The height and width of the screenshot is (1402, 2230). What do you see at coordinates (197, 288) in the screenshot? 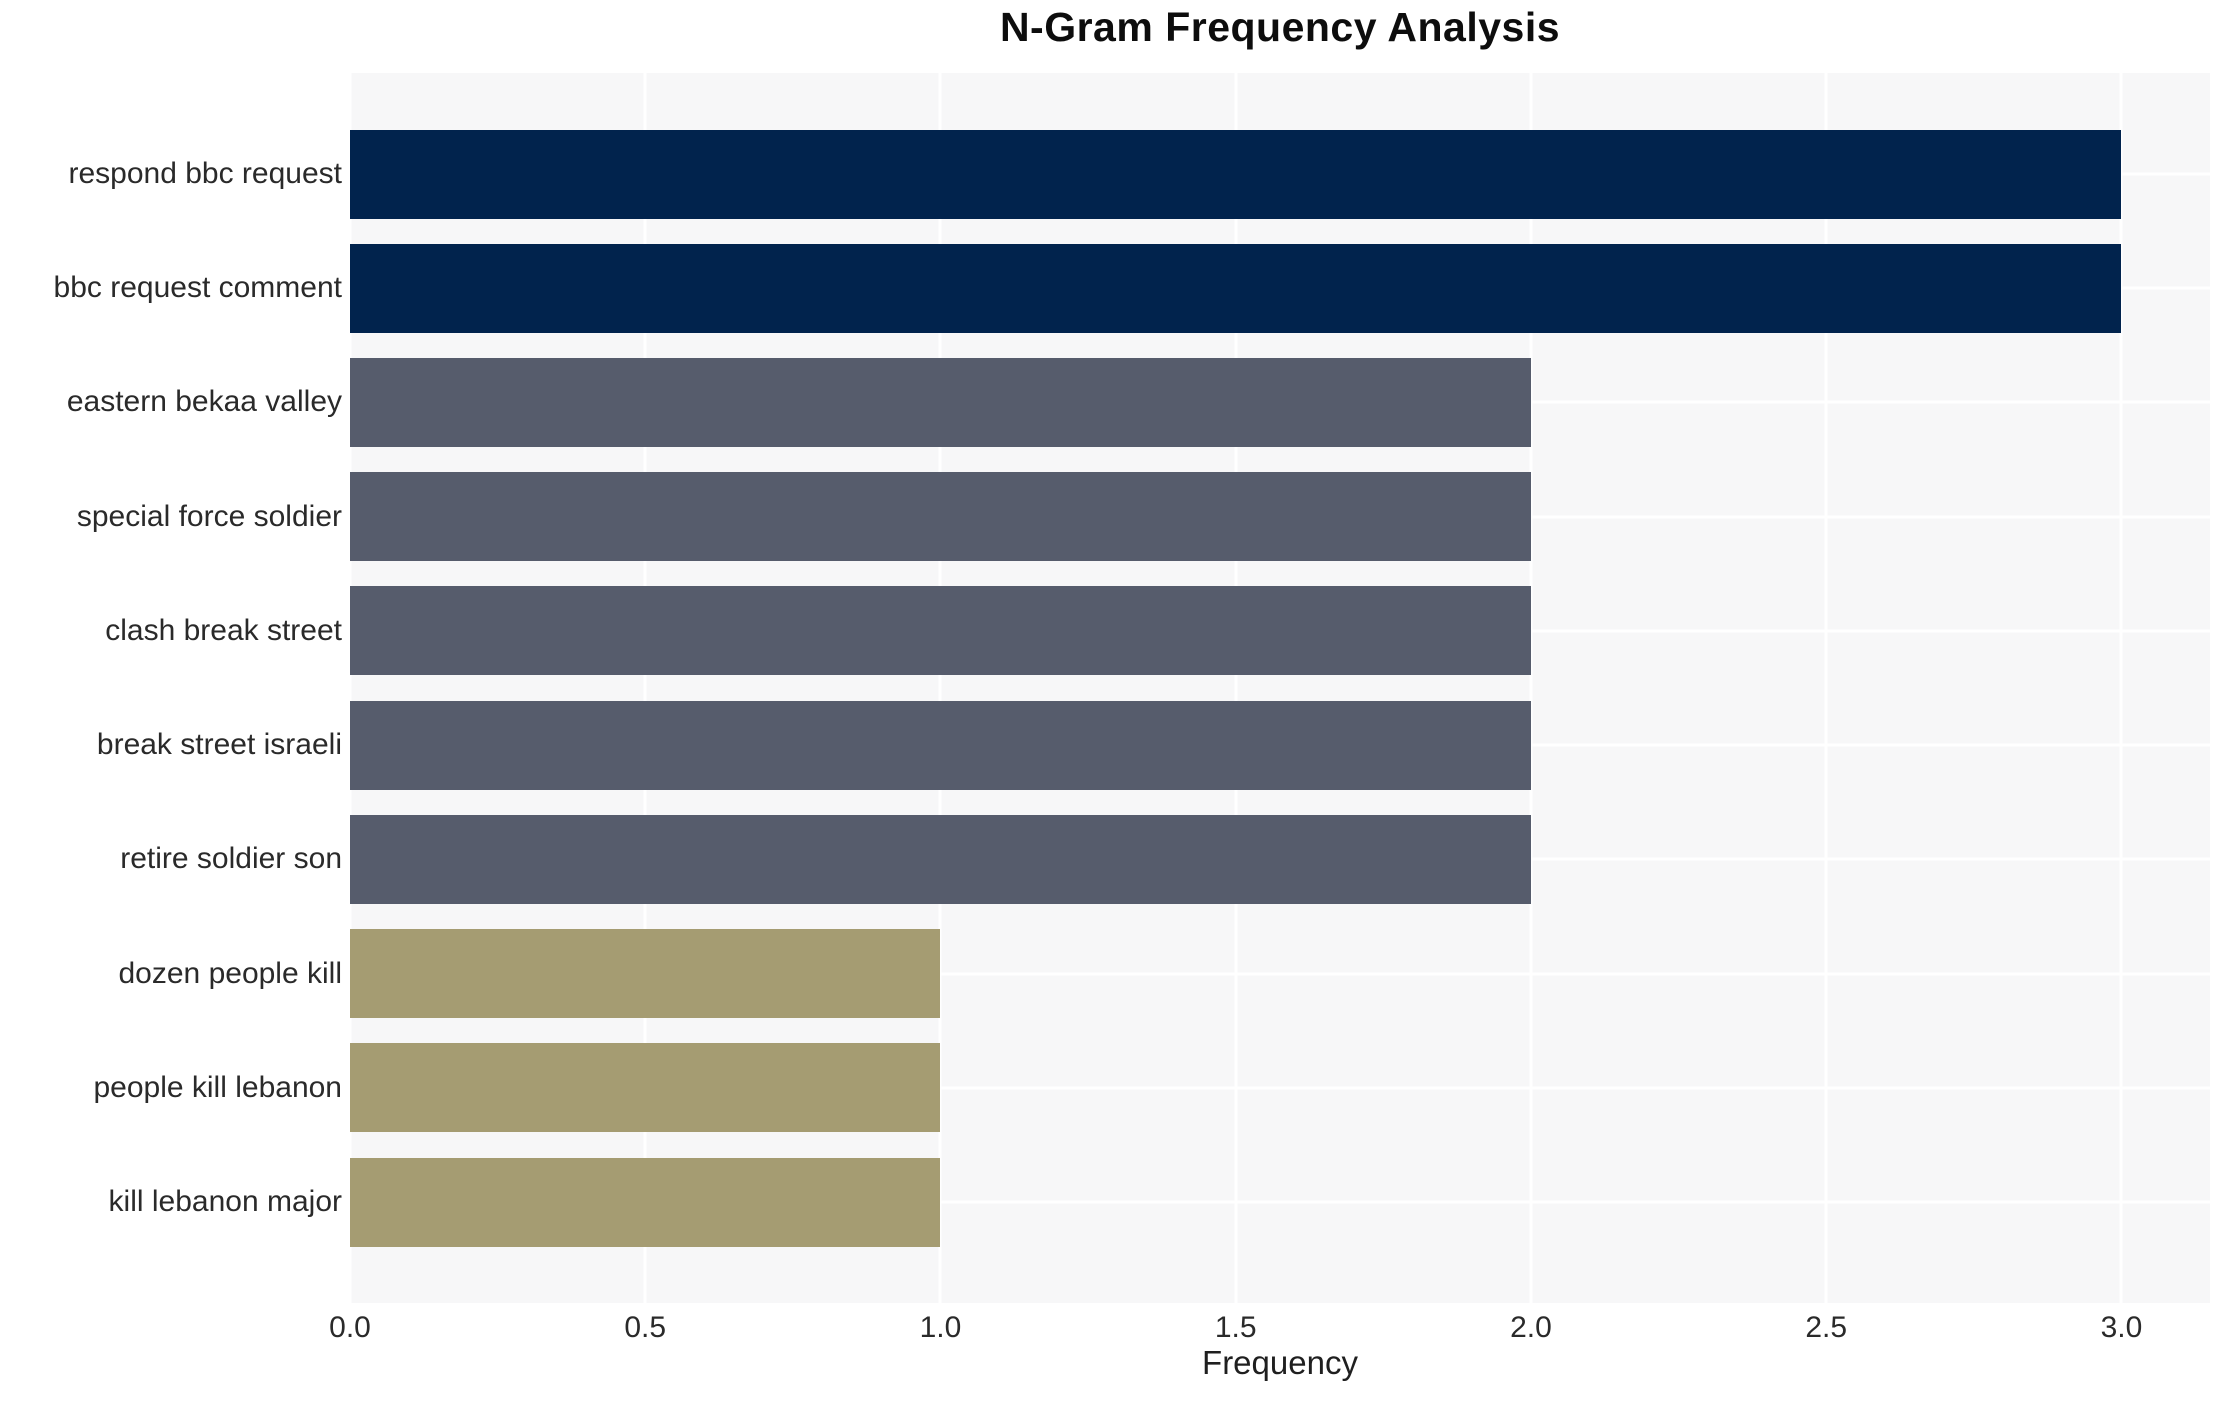
I see `y-tick-label: bbc request comment` at bounding box center [197, 288].